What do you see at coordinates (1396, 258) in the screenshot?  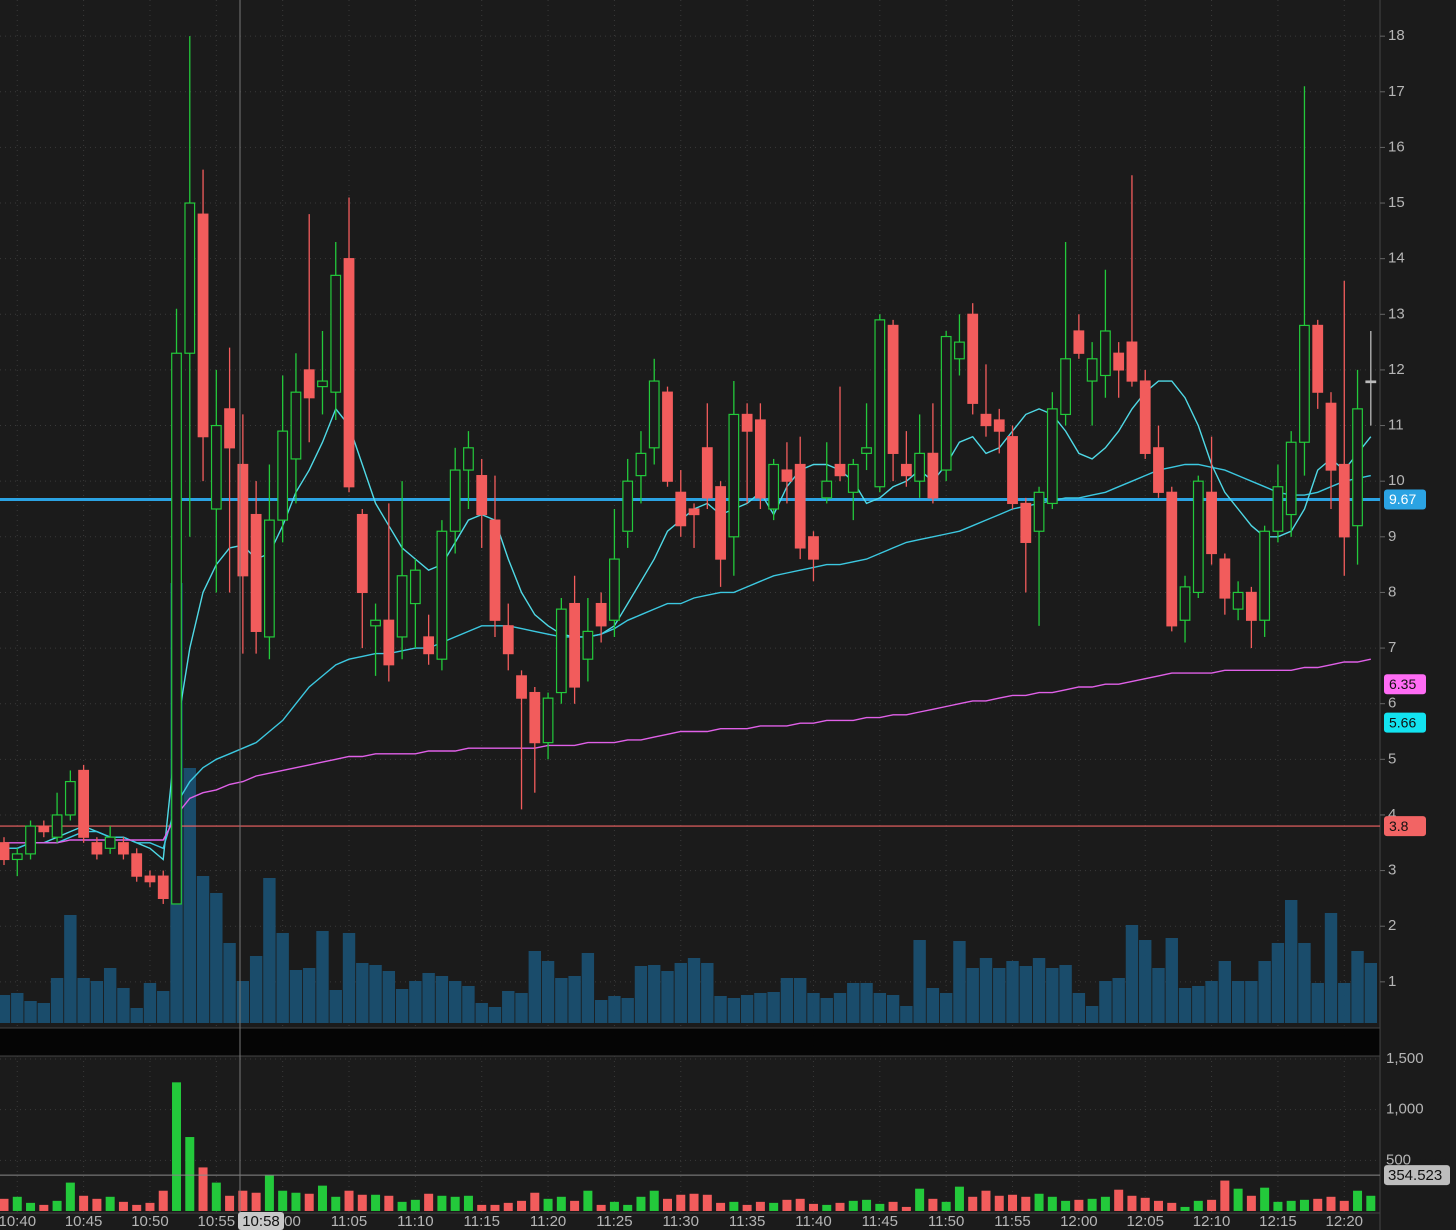 I see `y-tick-label: 14` at bounding box center [1396, 258].